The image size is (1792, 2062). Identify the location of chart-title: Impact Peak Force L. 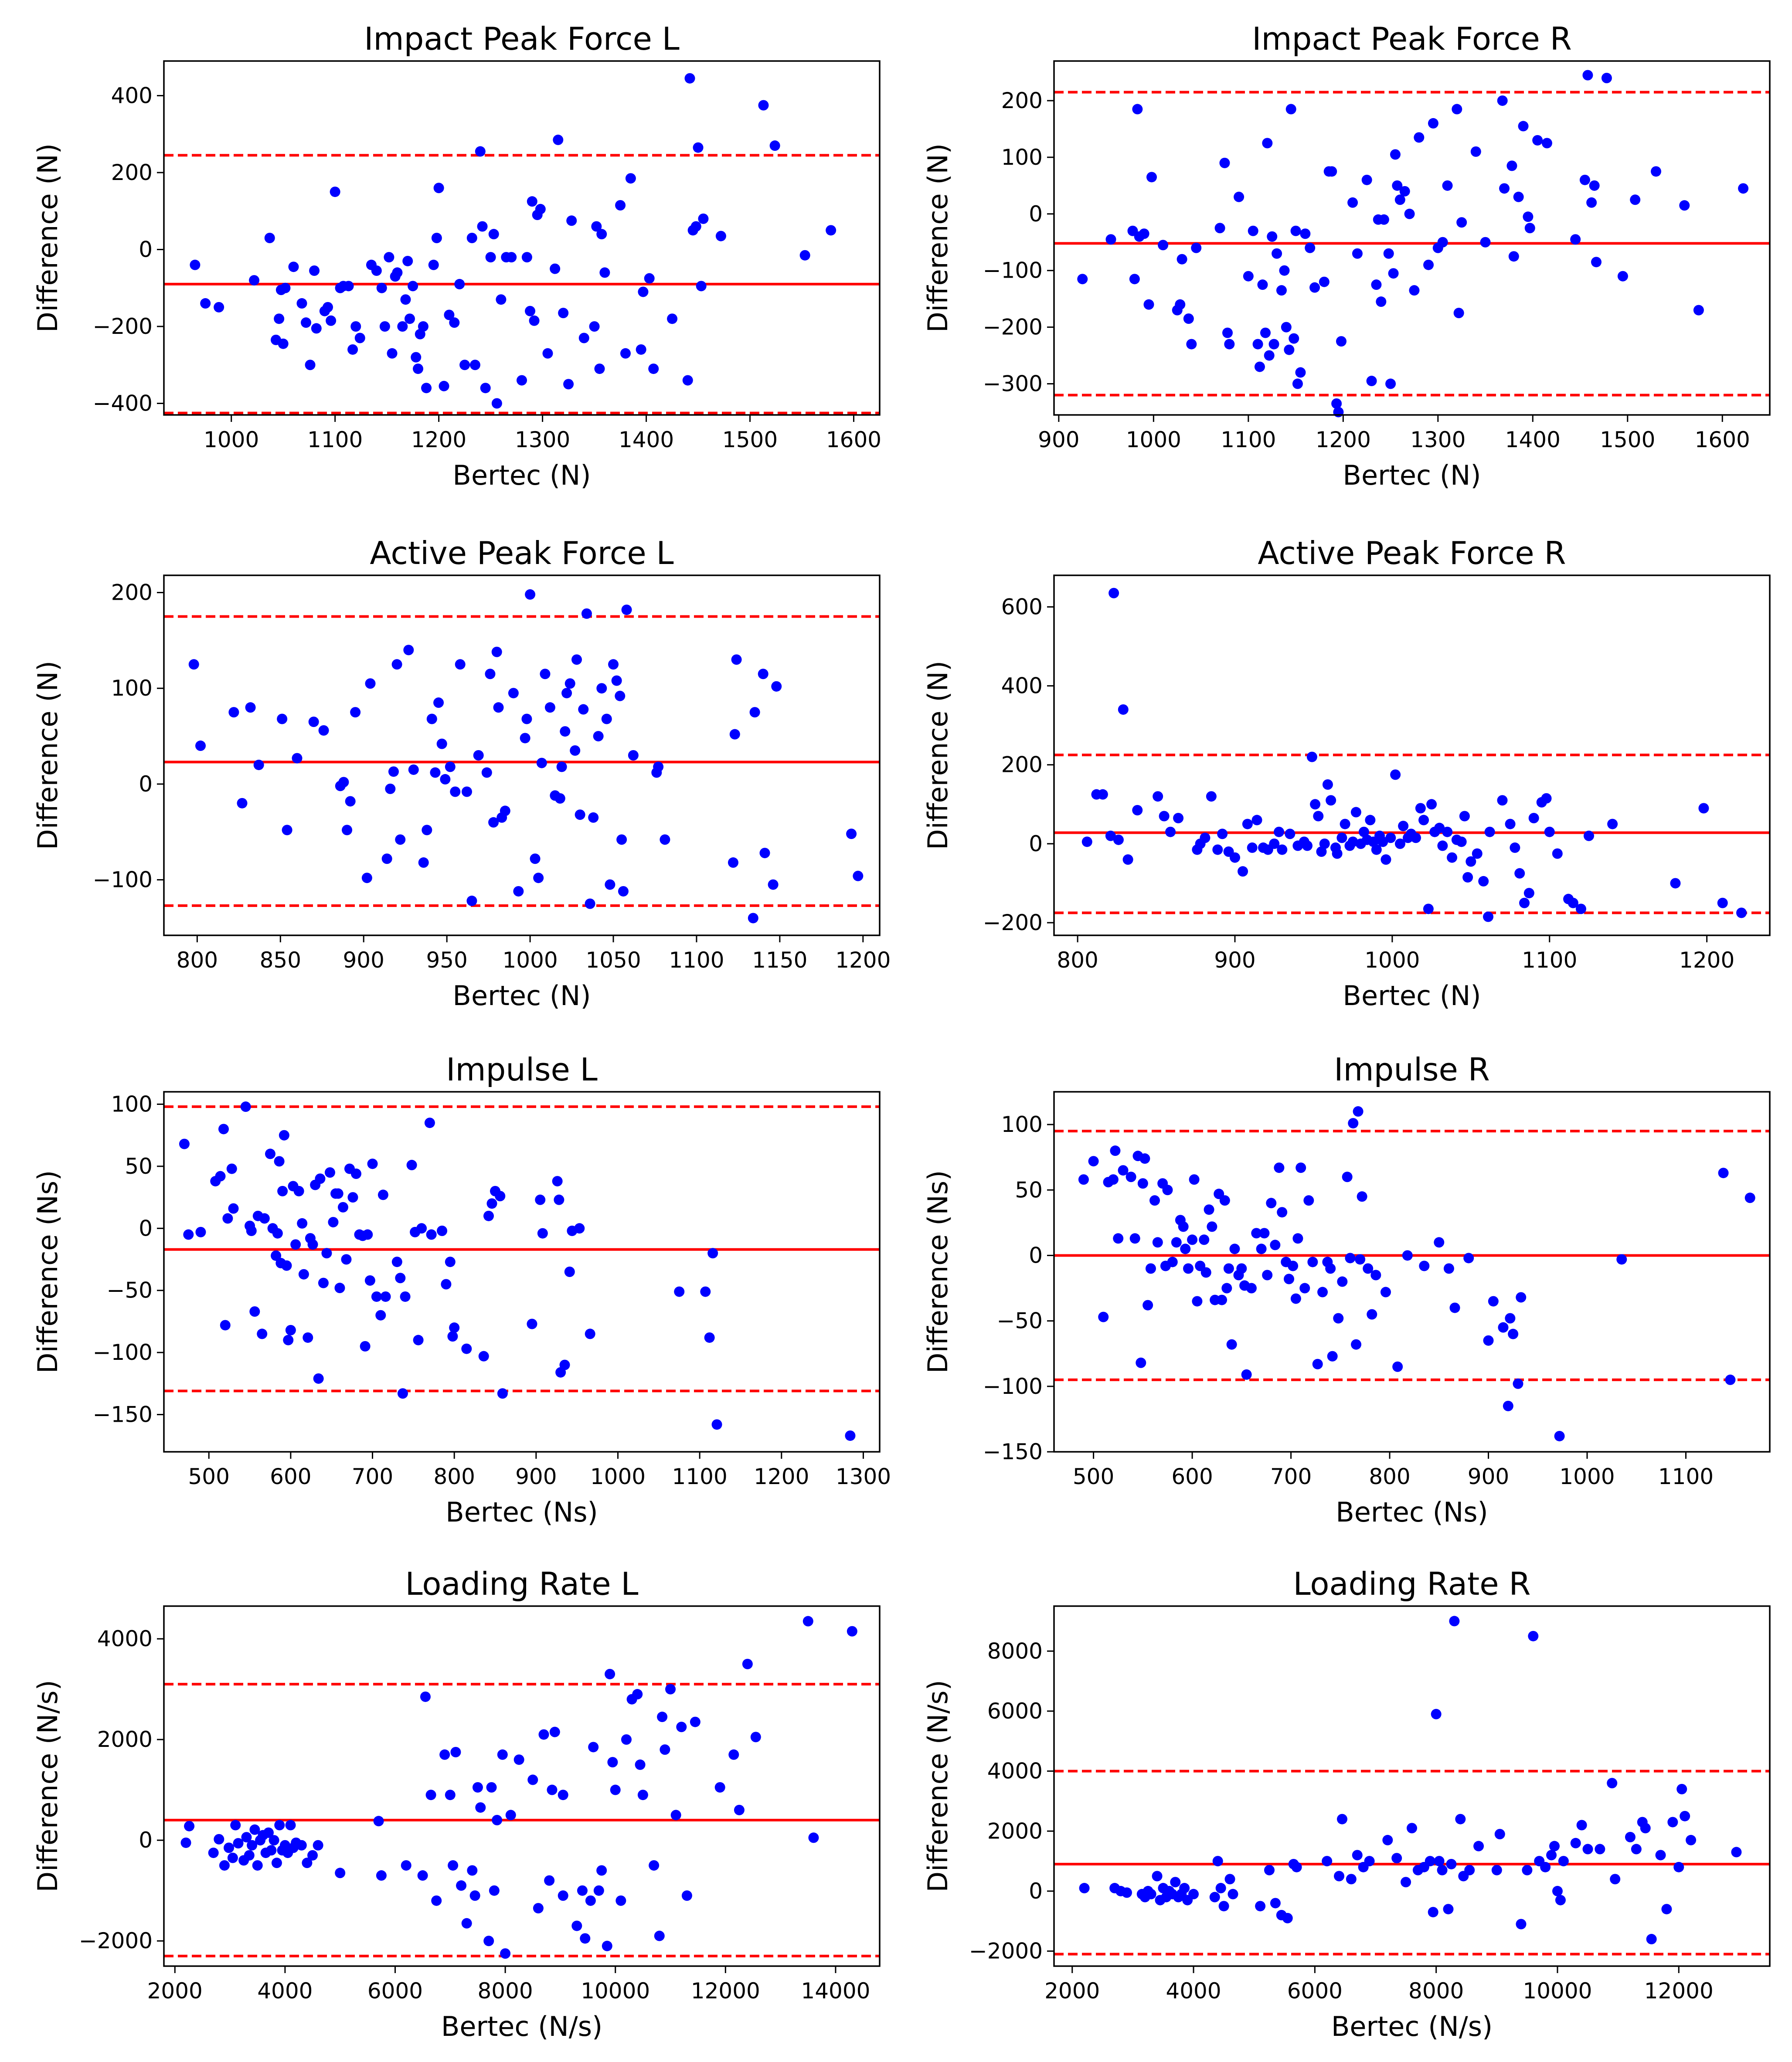
(522, 39).